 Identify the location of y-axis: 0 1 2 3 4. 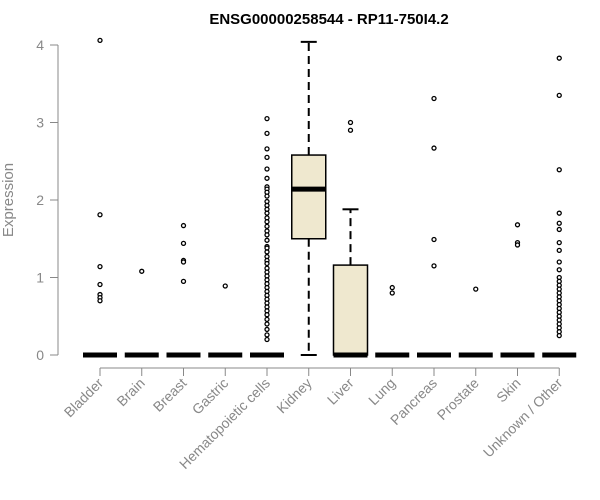
(47, 200).